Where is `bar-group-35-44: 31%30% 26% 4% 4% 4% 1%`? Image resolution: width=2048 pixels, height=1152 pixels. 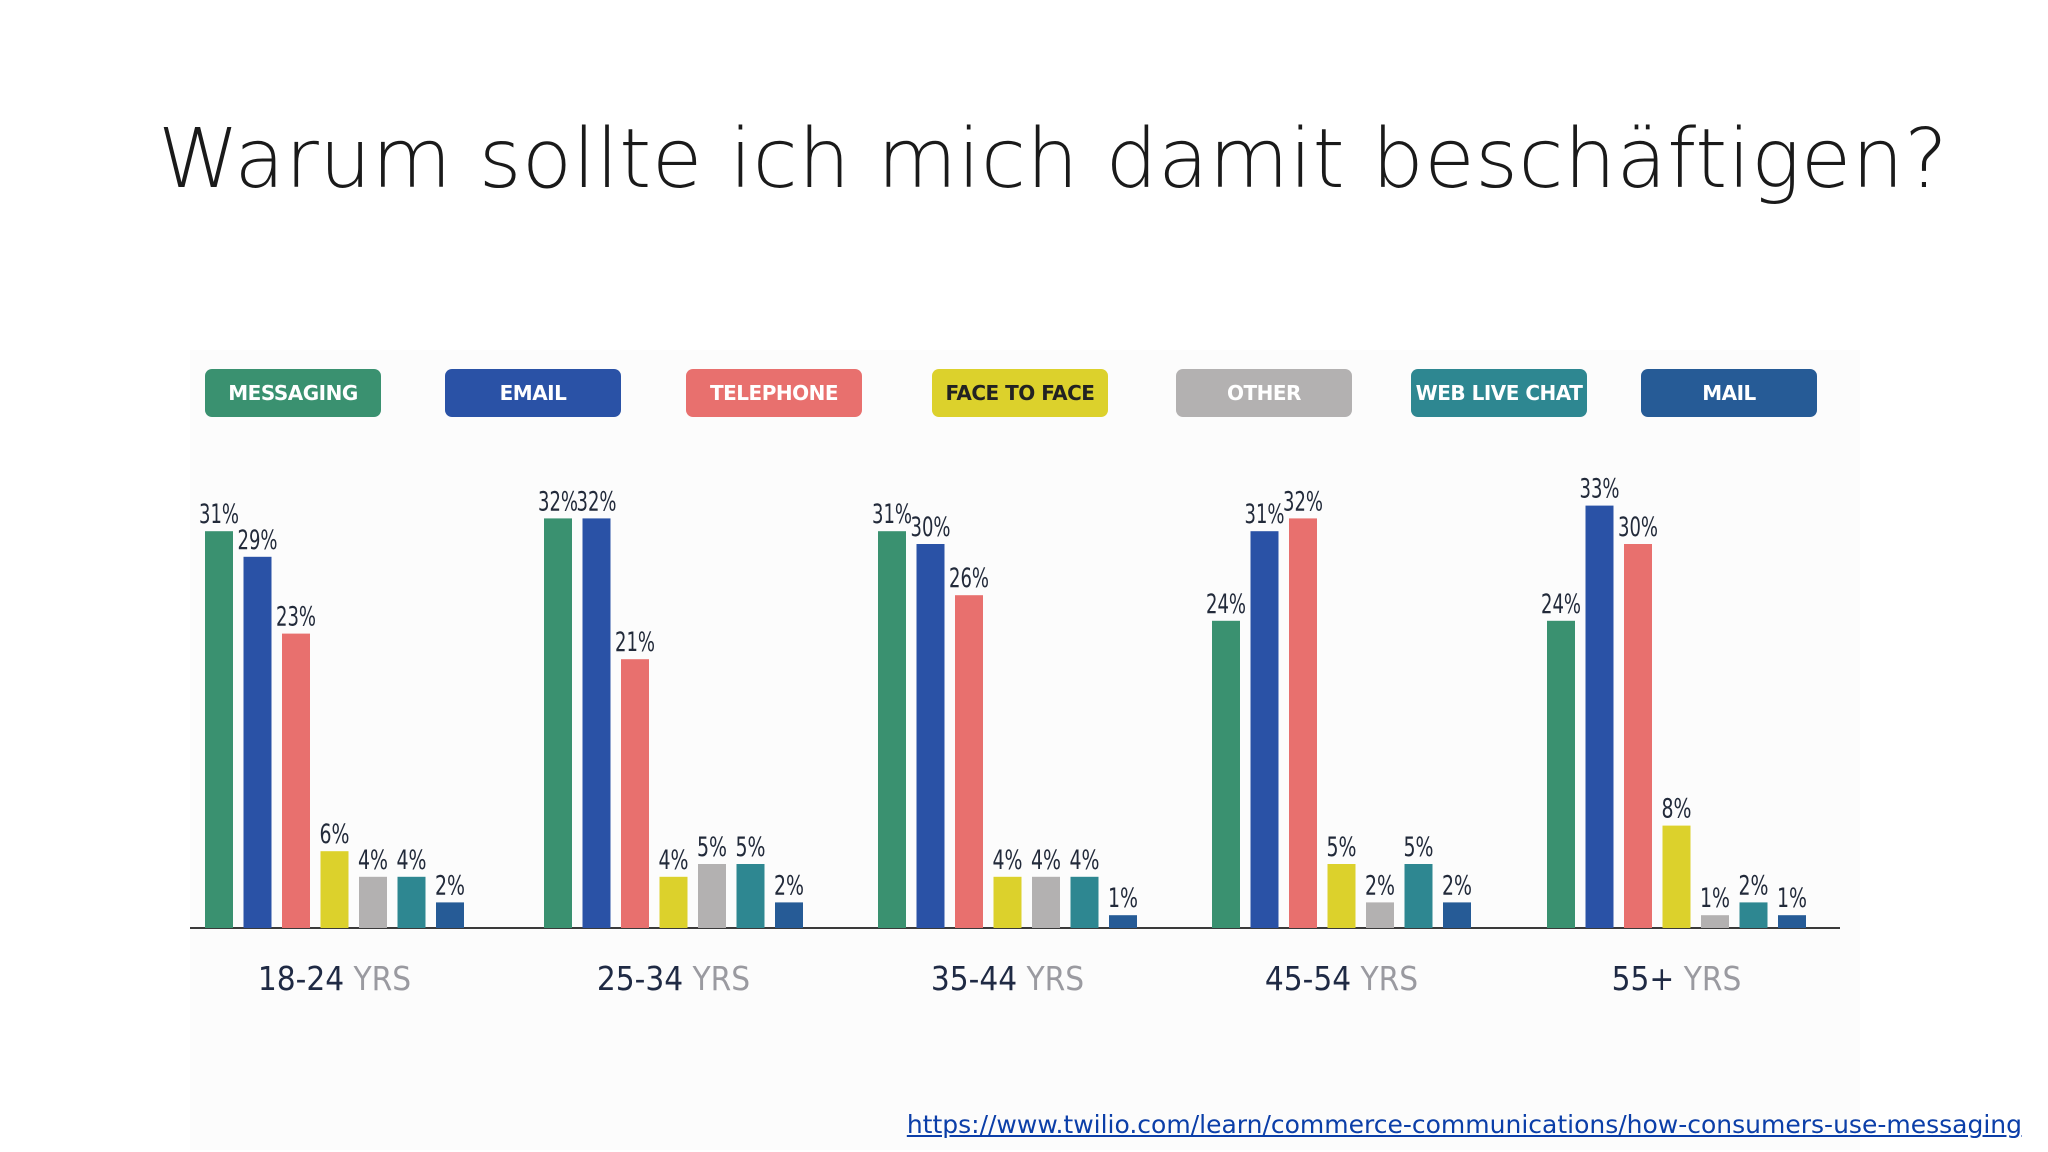 bar-group-35-44: 31%30% 26% 4% 4% 4% 1% is located at coordinates (1005, 713).